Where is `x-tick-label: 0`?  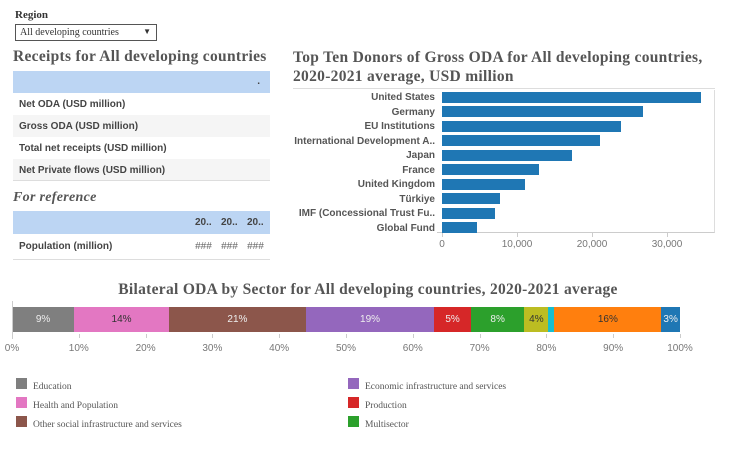
x-tick-label: 0 is located at coordinates (442, 244).